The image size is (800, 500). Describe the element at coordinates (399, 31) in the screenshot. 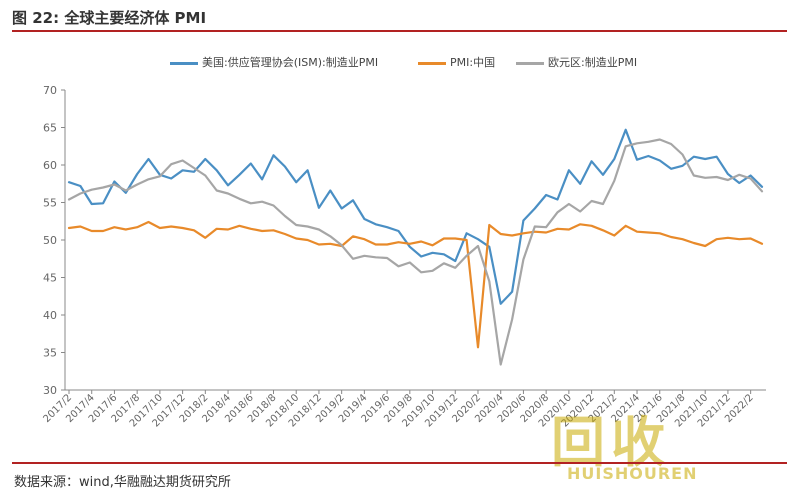

I see `top-rule` at that location.